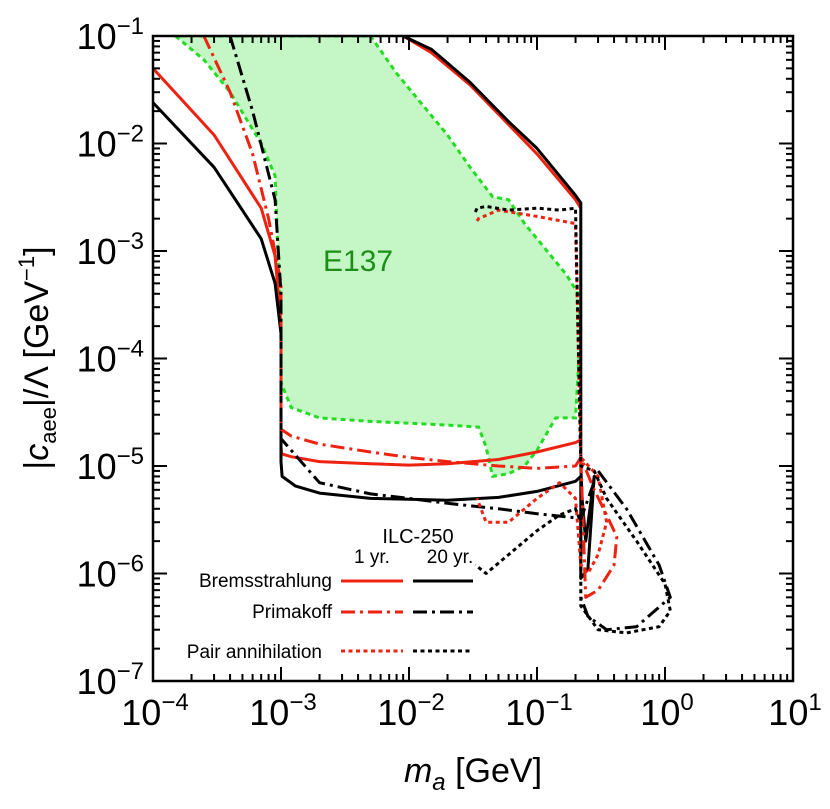  I want to click on x-tick-label: 10⁻², so click(410, 711).